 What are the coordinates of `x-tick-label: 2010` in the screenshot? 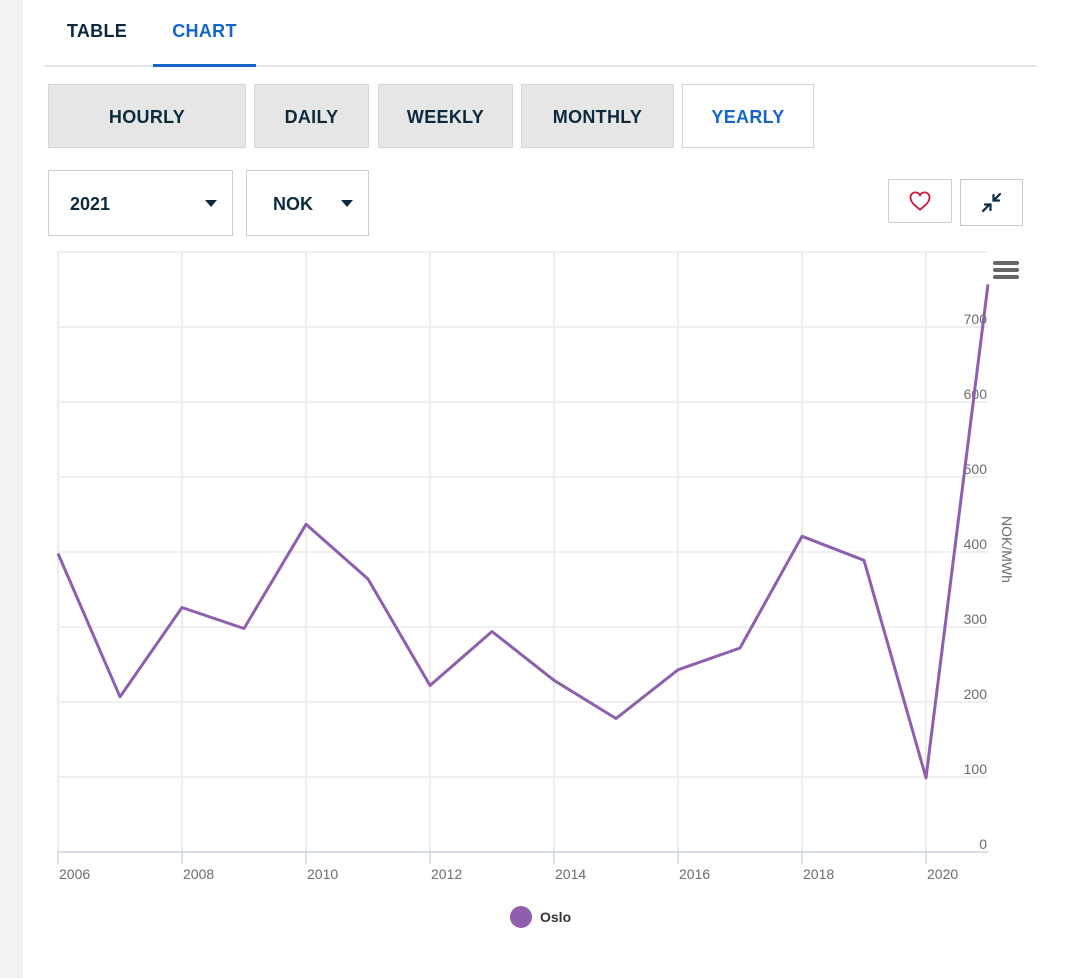 It's located at (322, 874).